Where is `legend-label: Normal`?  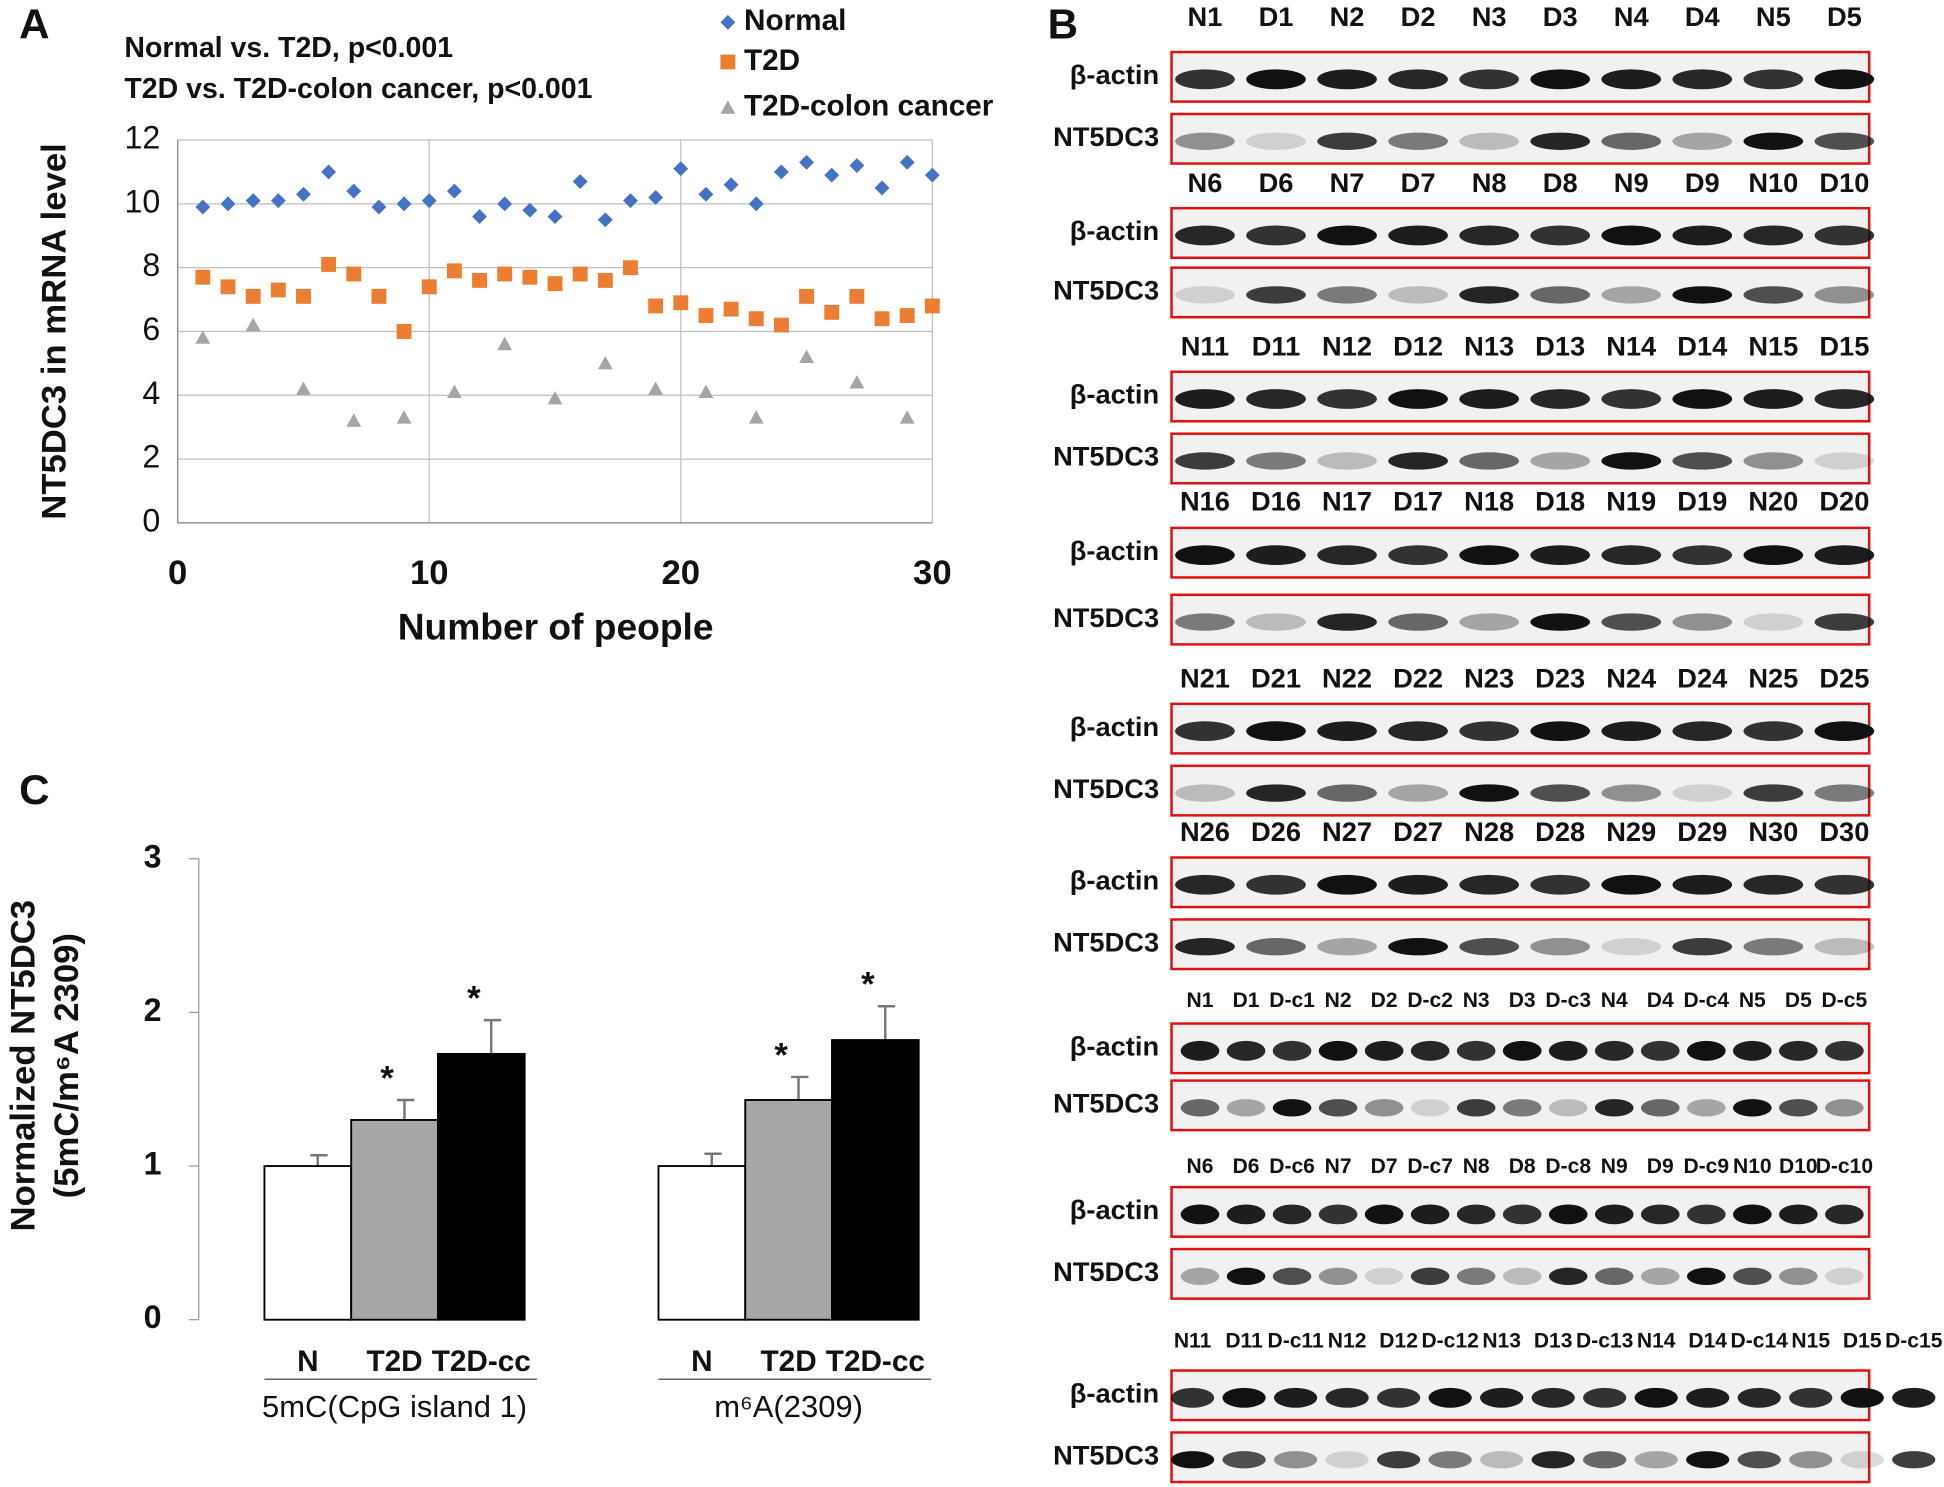
legend-label: Normal is located at coordinates (795, 20).